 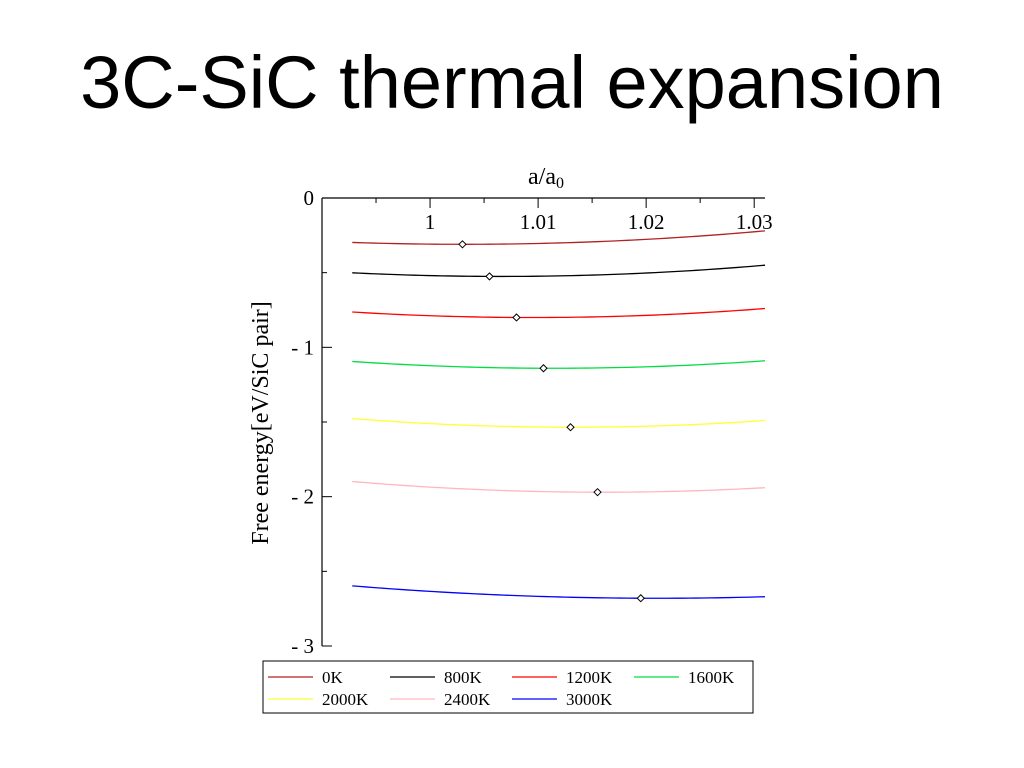 I want to click on legend-label-800K: 800K, so click(x=463, y=677).